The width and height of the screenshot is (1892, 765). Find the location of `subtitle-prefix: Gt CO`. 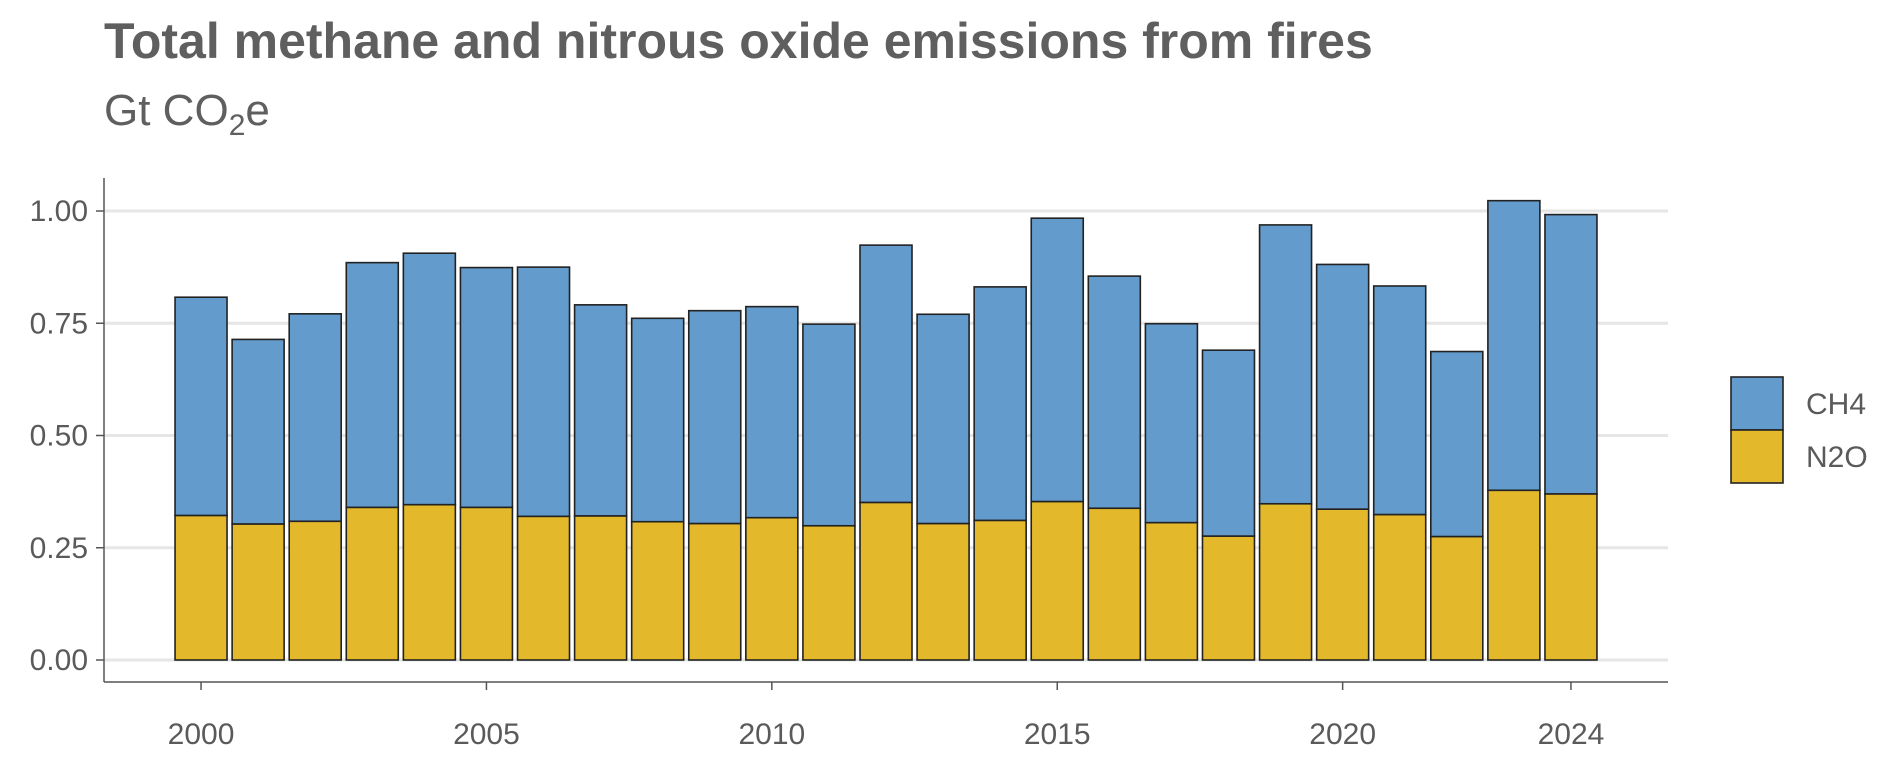

subtitle-prefix: Gt CO is located at coordinates (166, 110).